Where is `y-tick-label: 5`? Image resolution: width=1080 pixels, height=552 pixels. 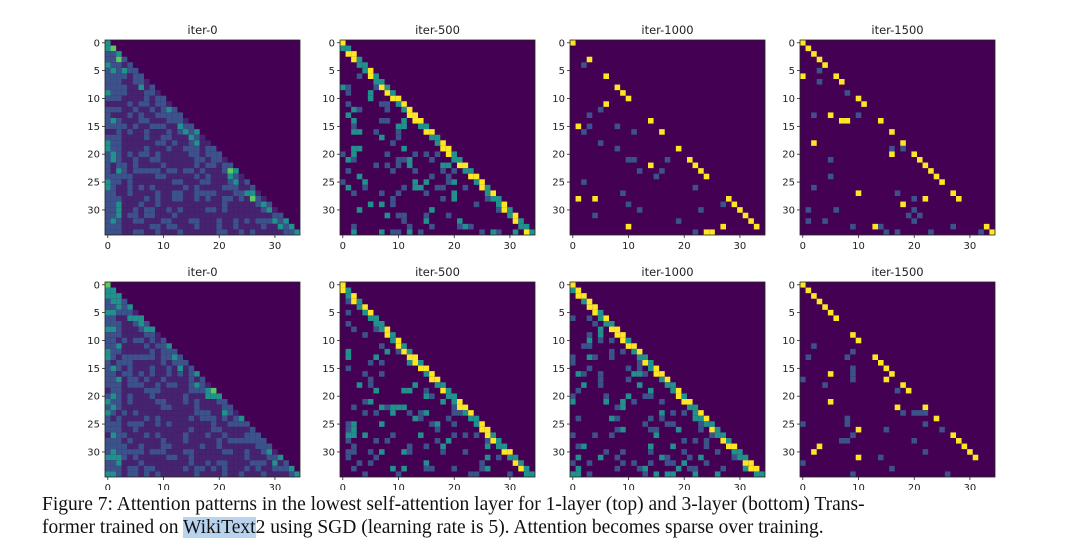 y-tick-label: 5 is located at coordinates (97, 71).